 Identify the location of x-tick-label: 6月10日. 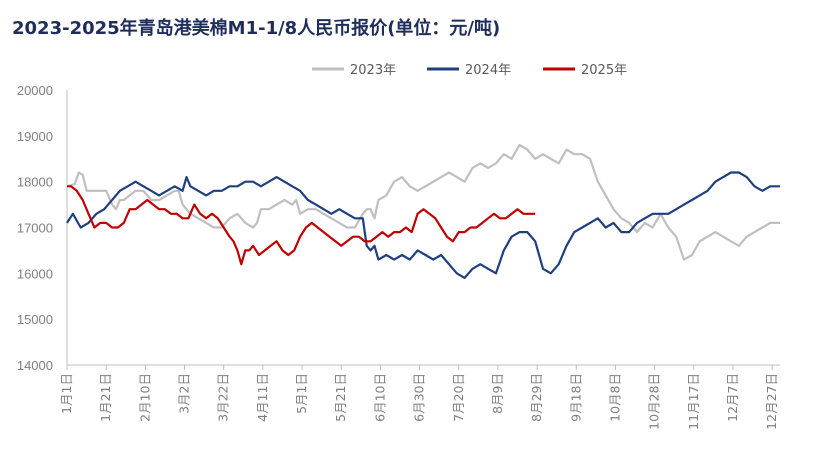
(379, 397).